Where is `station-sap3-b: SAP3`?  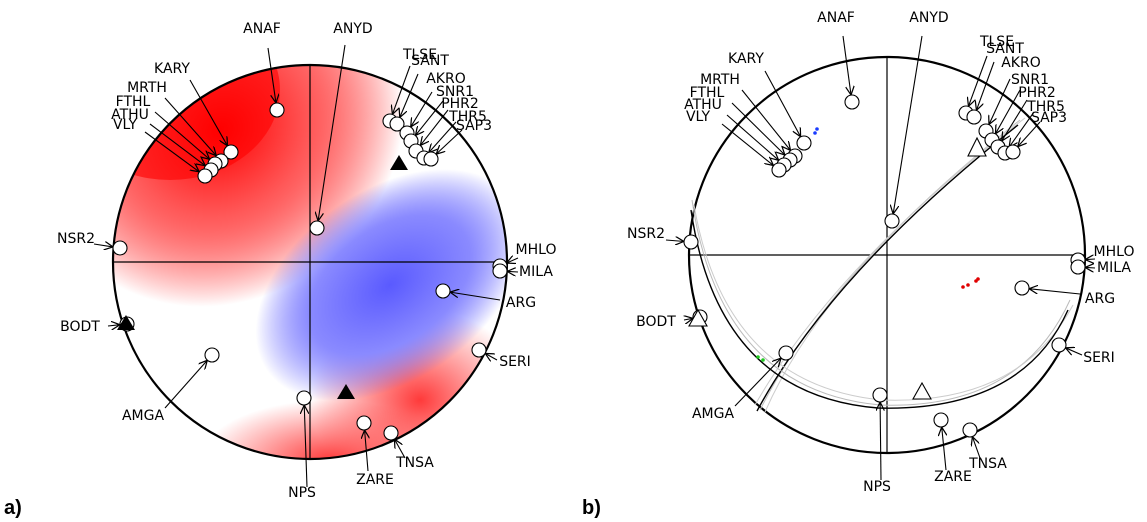
station-sap3-b: SAP3 is located at coordinates (1036, 135).